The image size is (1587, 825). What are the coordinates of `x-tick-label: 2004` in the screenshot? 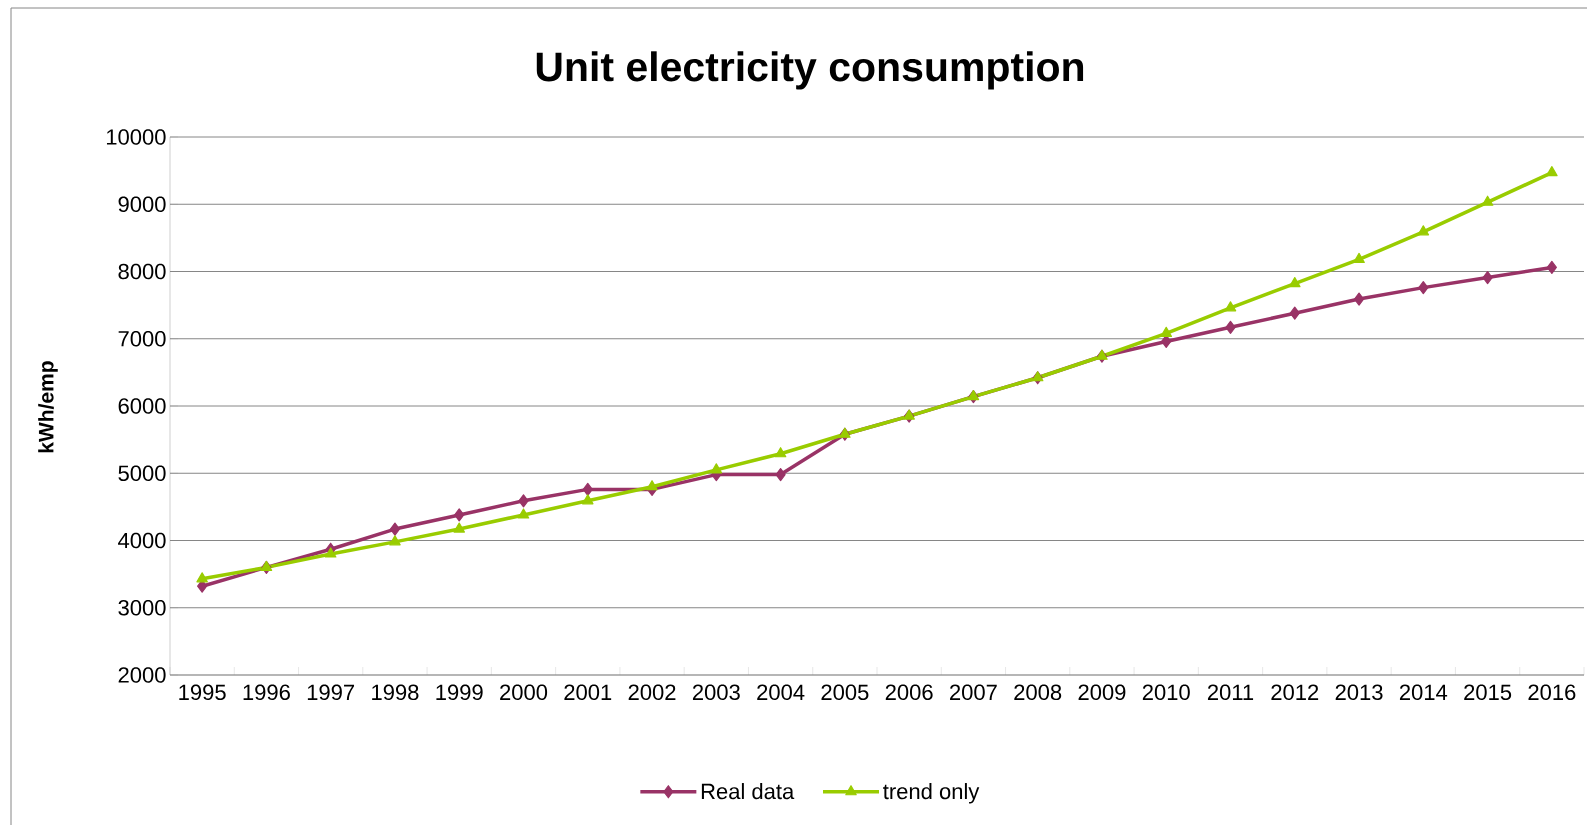 It's located at (781, 692).